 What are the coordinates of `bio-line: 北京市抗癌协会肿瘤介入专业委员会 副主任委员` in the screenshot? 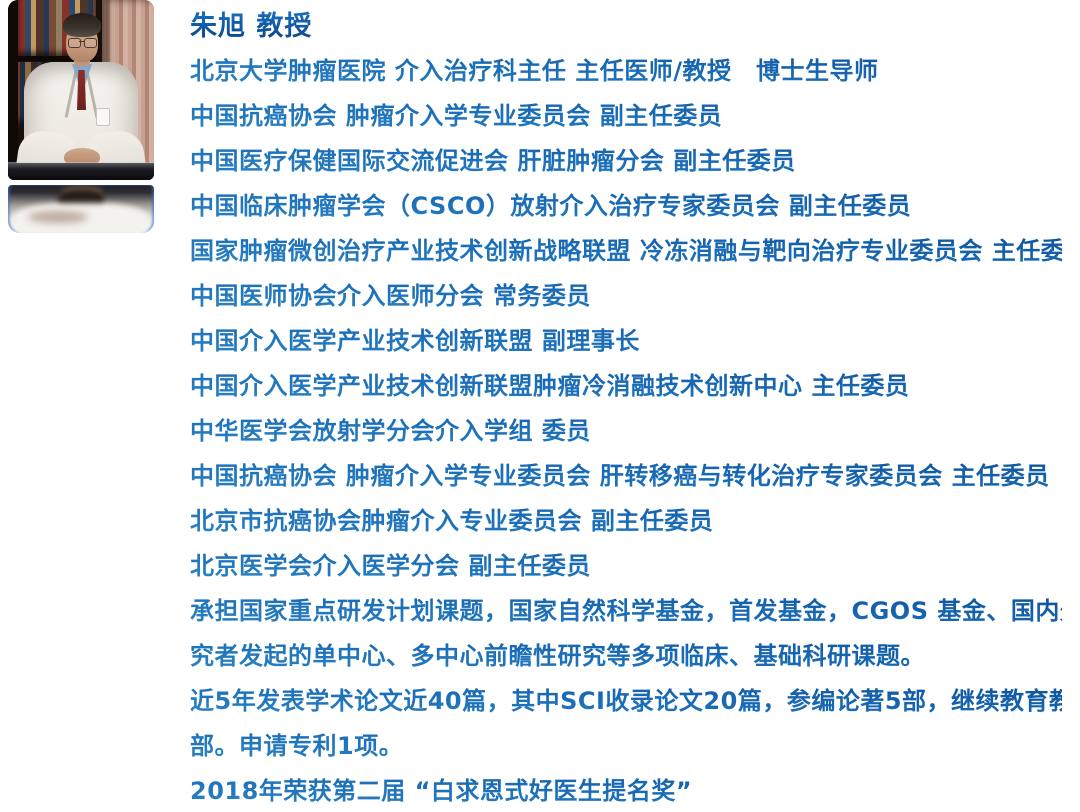 It's located at (626, 518).